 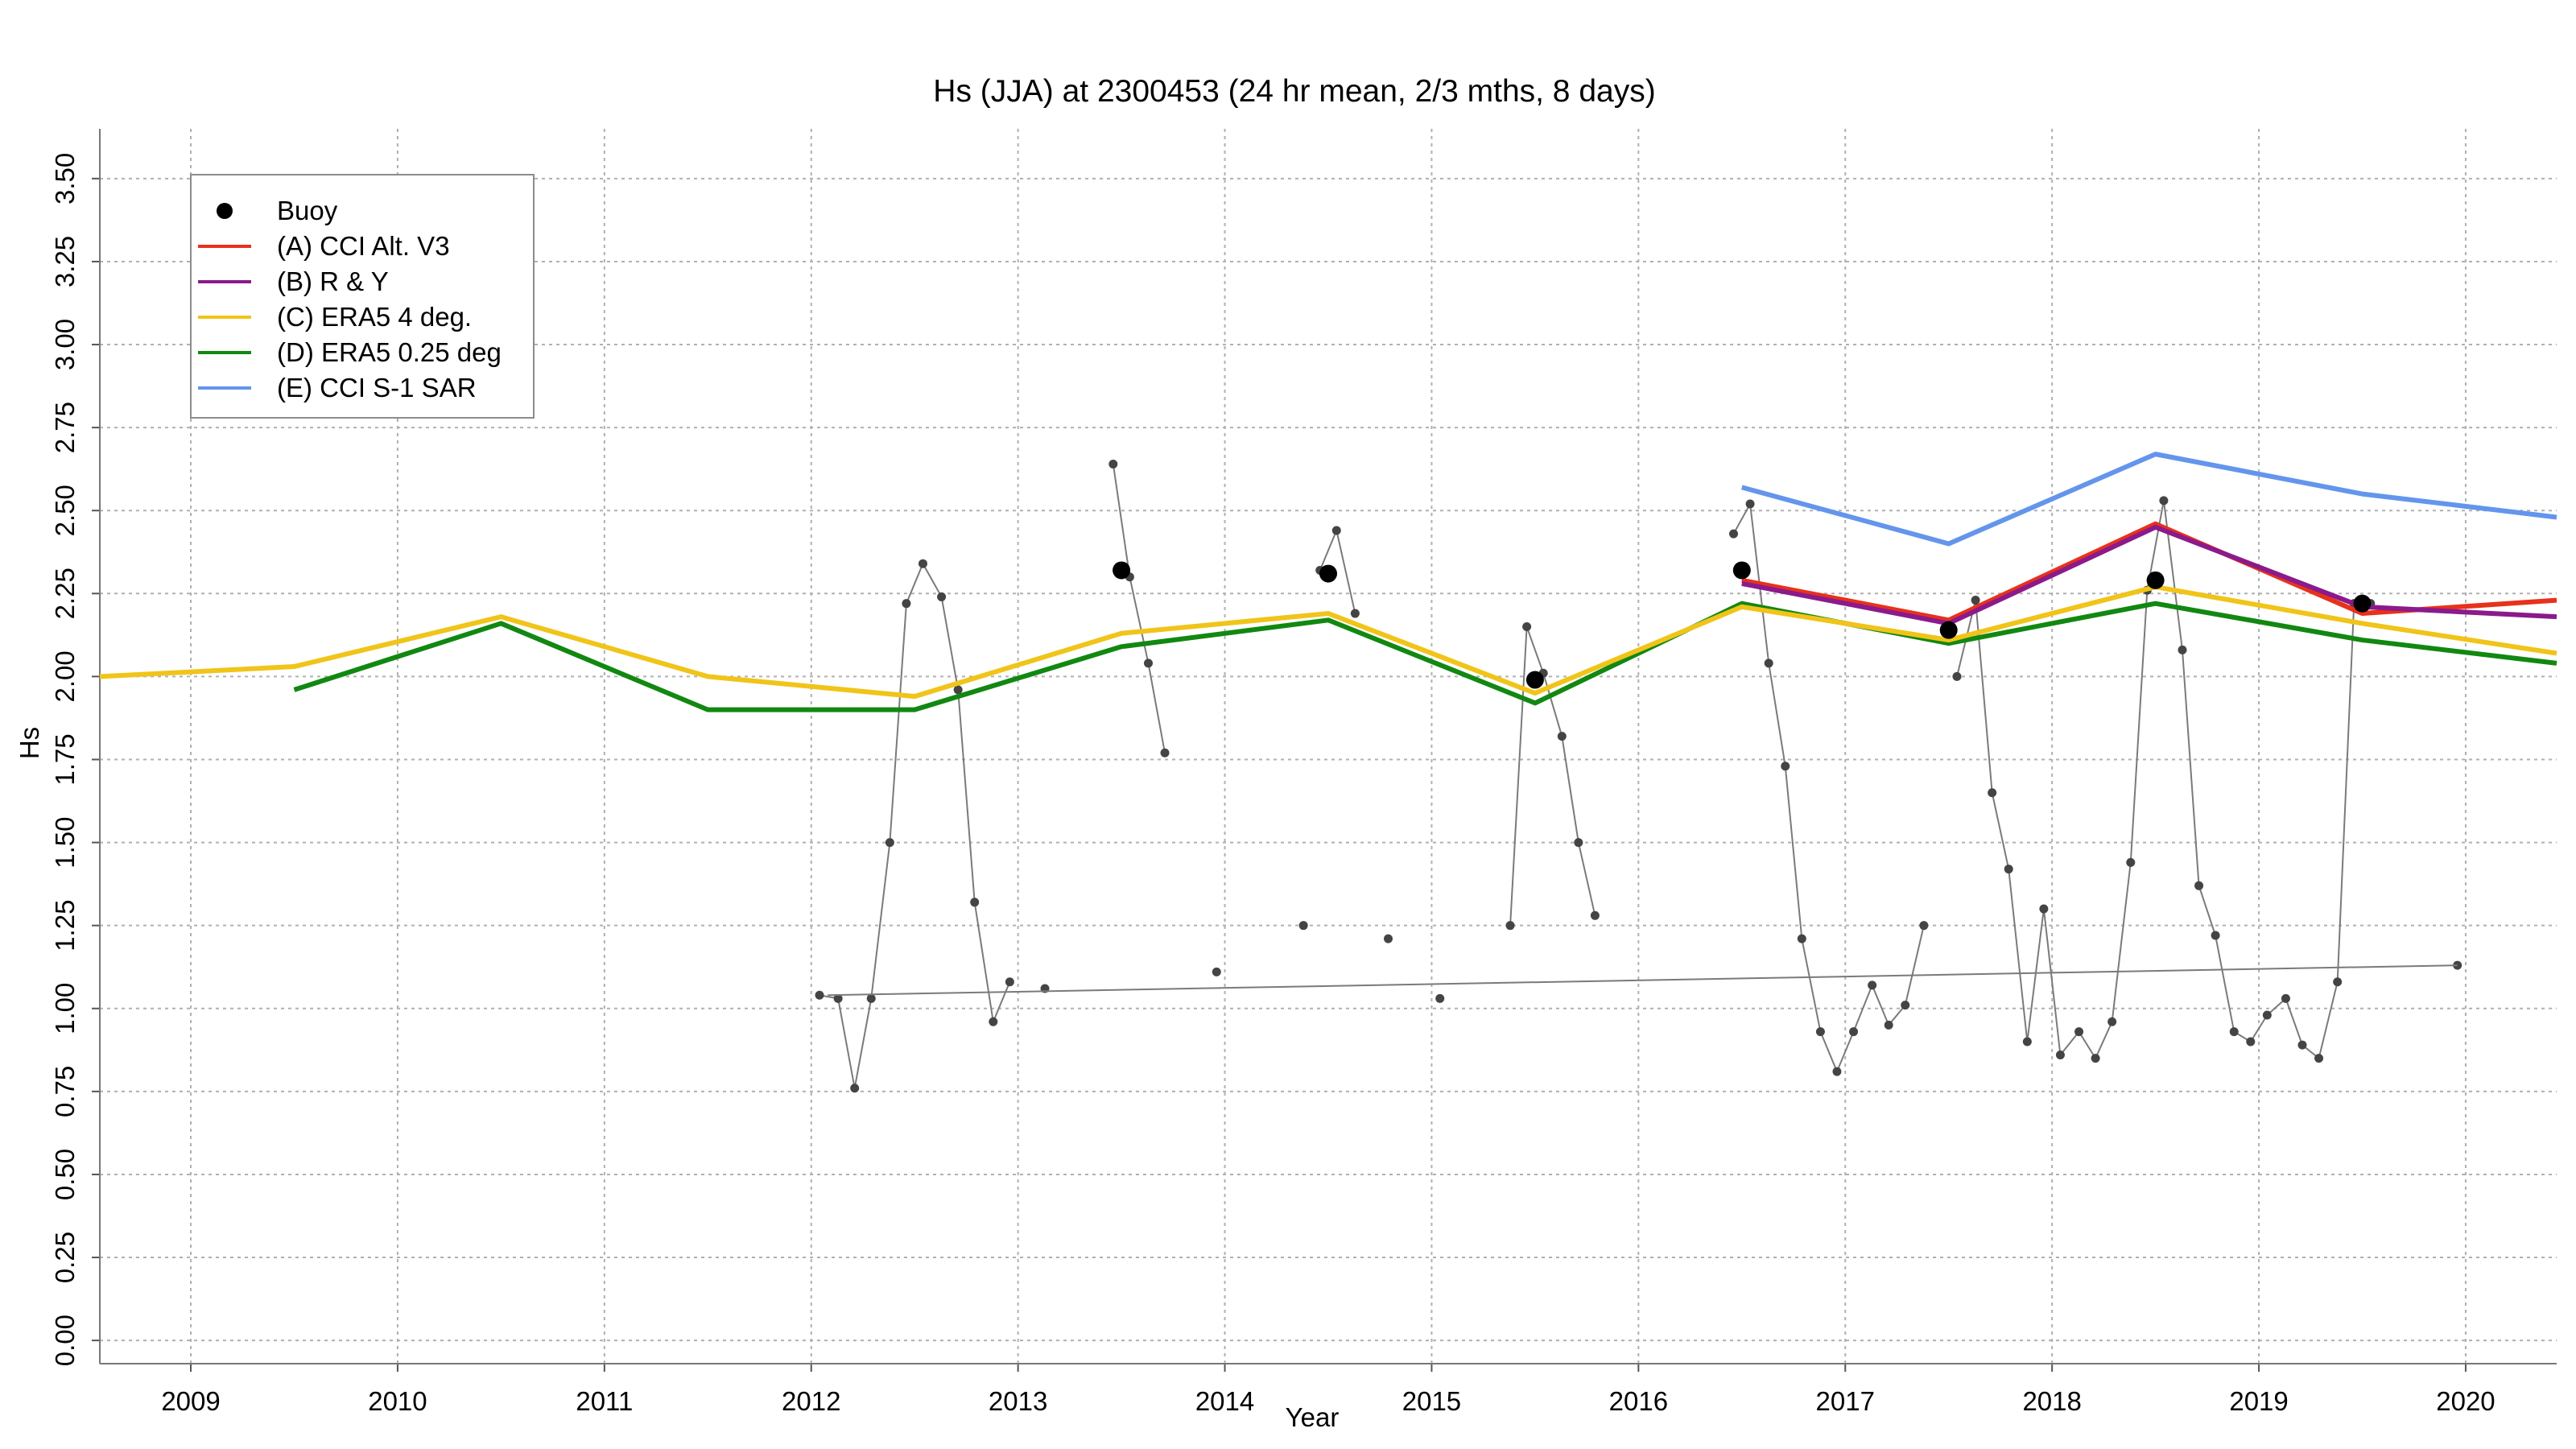 I want to click on legend-swatch-era5-025deg, so click(x=224, y=352).